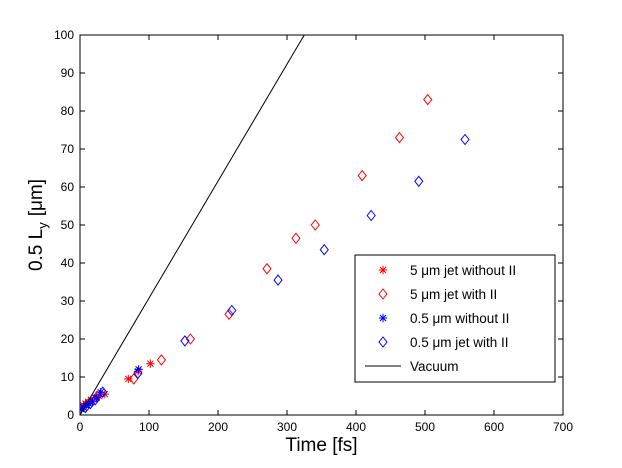  What do you see at coordinates (287, 427) in the screenshot?
I see `x-tick-label: 300` at bounding box center [287, 427].